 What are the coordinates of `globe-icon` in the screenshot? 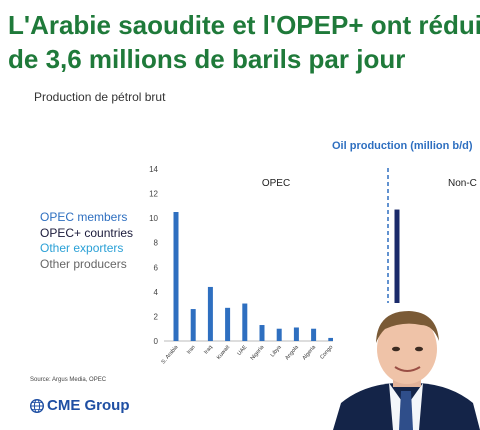 It's located at (37, 405).